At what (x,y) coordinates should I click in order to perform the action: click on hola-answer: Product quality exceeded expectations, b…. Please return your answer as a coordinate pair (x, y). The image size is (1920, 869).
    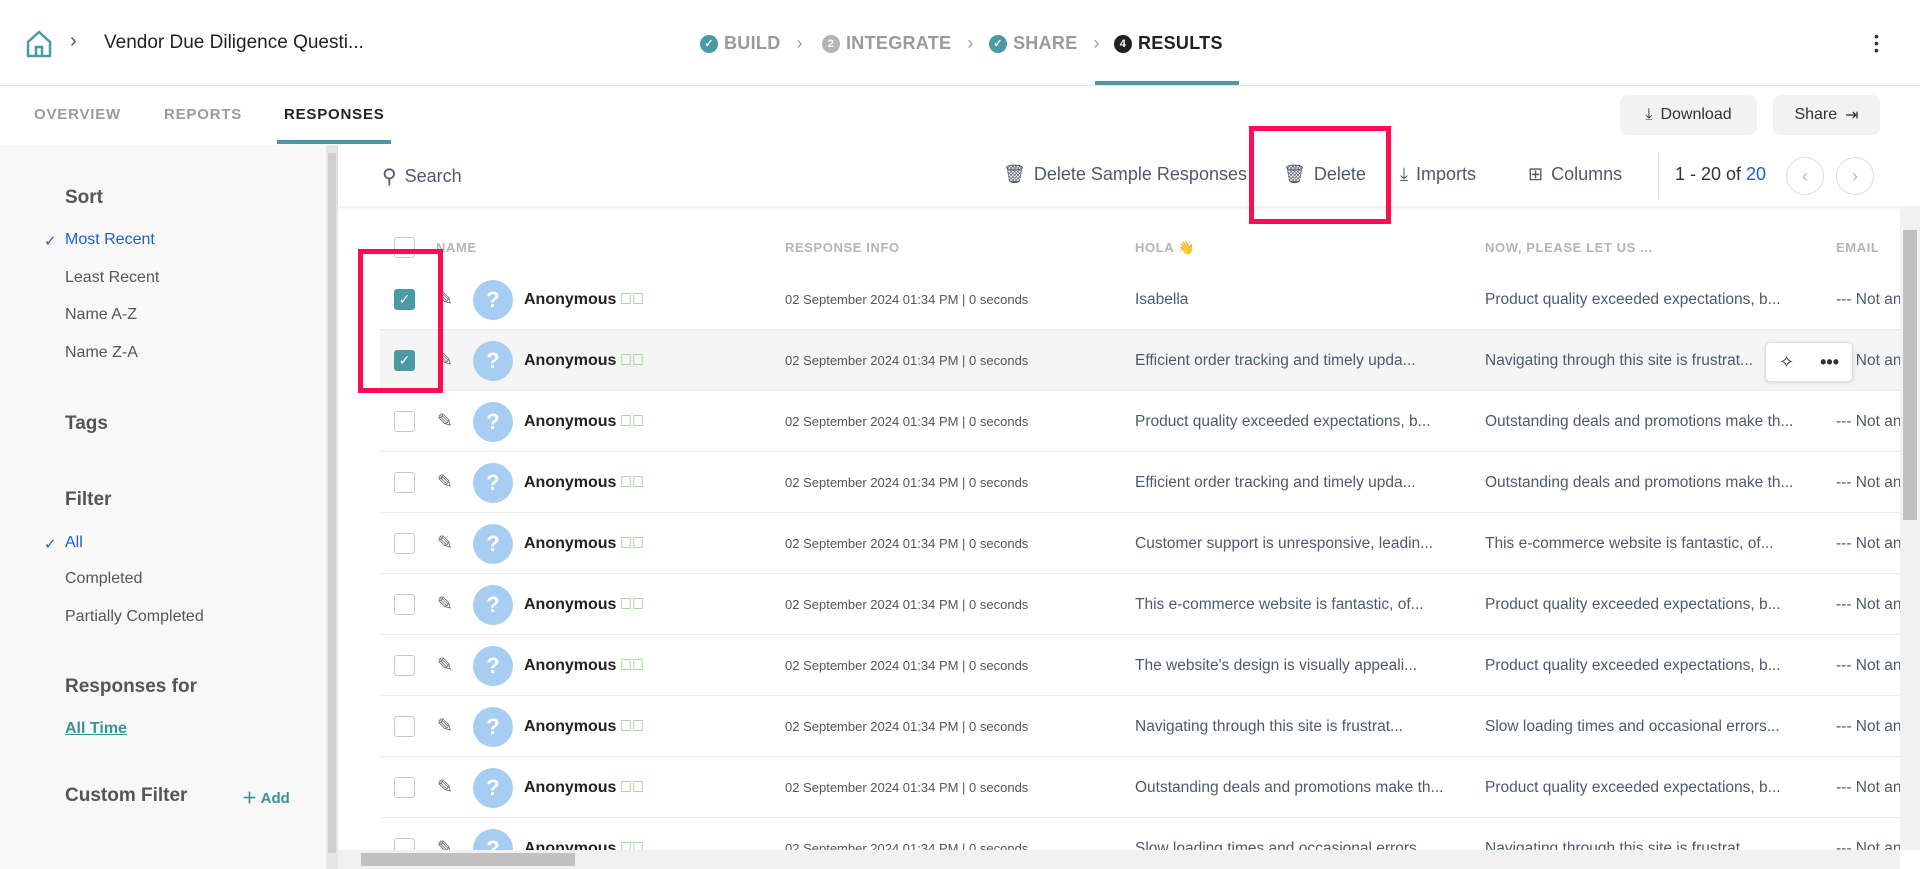
    Looking at the image, I should click on (1283, 421).